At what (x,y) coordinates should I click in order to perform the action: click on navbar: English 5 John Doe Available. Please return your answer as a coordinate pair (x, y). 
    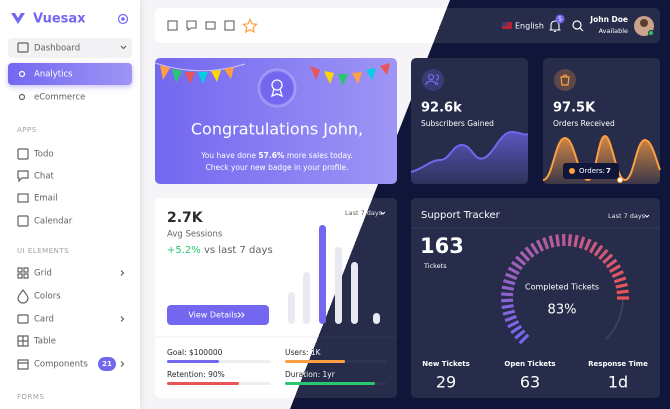
    Looking at the image, I should click on (407, 25).